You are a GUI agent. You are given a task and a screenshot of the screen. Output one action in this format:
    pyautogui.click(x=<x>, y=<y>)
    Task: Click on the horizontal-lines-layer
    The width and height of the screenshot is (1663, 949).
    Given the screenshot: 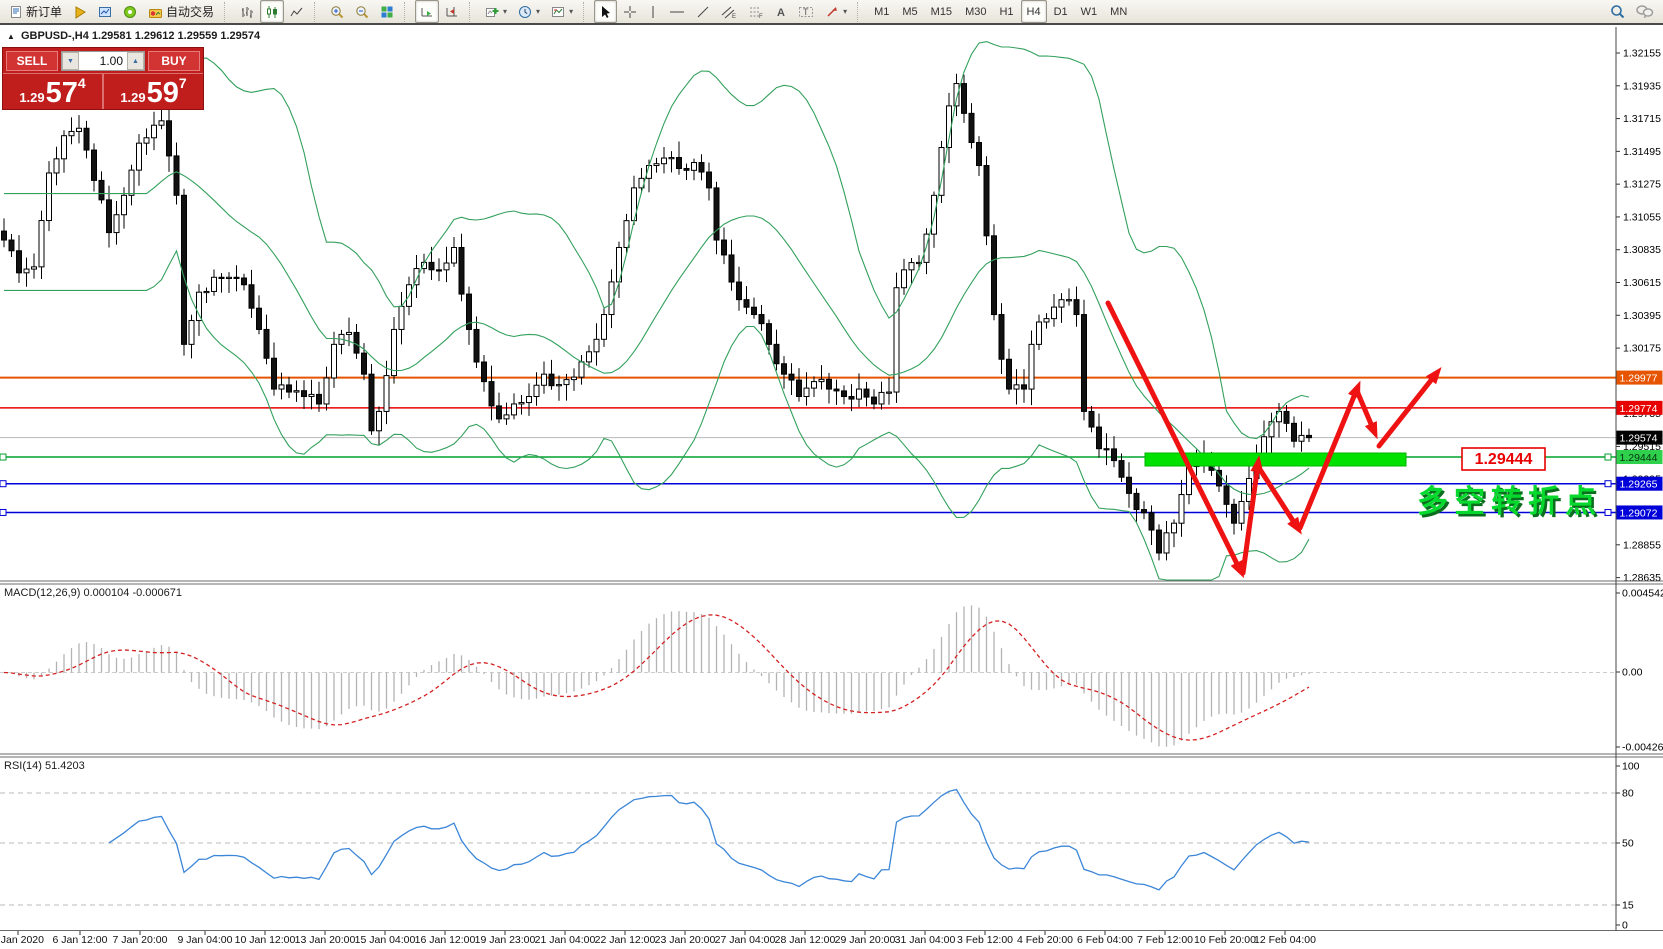 What is the action you would take?
    pyautogui.click(x=808, y=445)
    